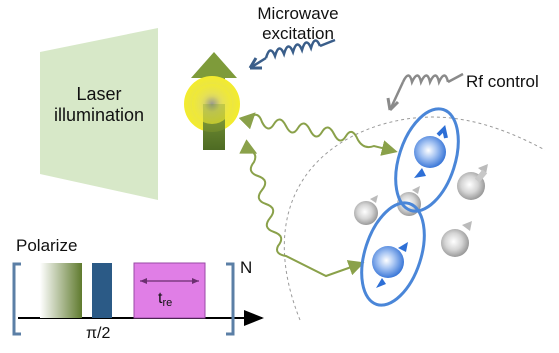  I want to click on polarize-label: Polarize, so click(47, 245).